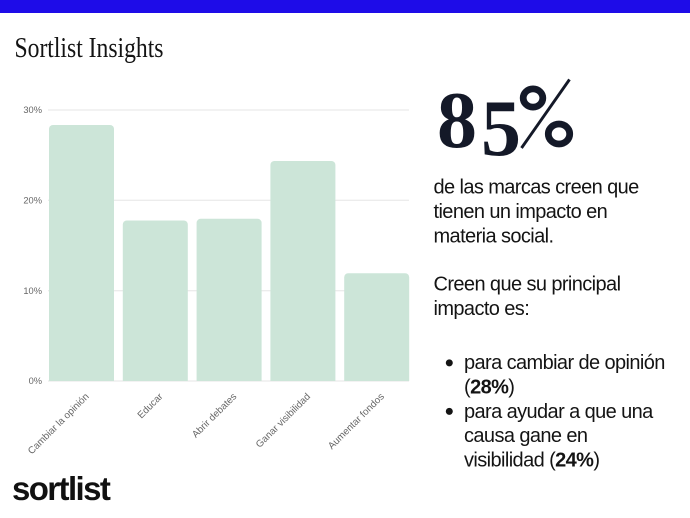  Describe the element at coordinates (89, 47) in the screenshot. I see `svg-text: Sortlist Insights` at that location.